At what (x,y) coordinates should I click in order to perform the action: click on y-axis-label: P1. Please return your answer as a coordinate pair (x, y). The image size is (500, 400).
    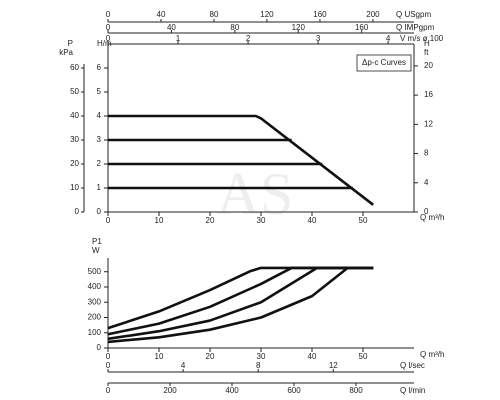
    Looking at the image, I should click on (97, 241).